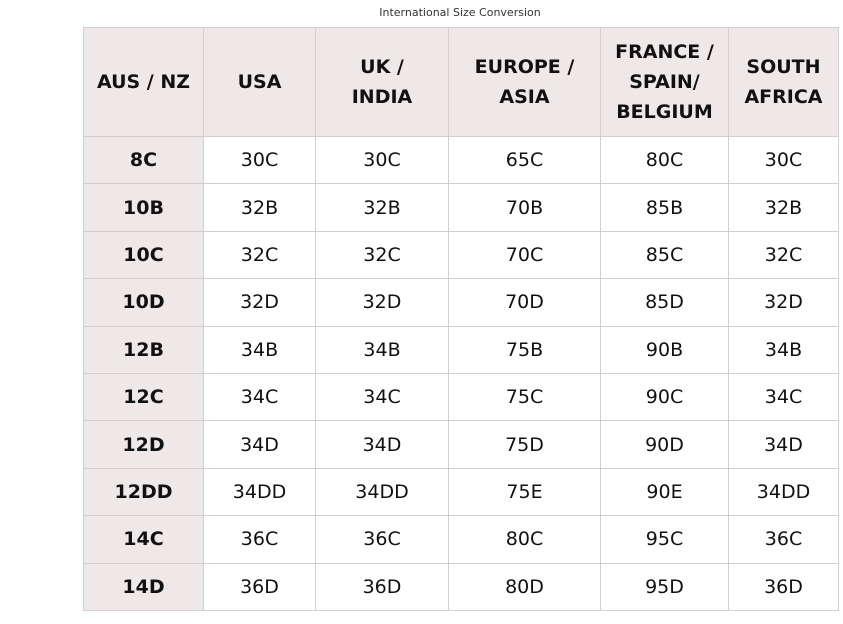 Image resolution: width=843 pixels, height=624 pixels. Describe the element at coordinates (143, 444) in the screenshot. I see `row-header-cell: 12D` at that location.